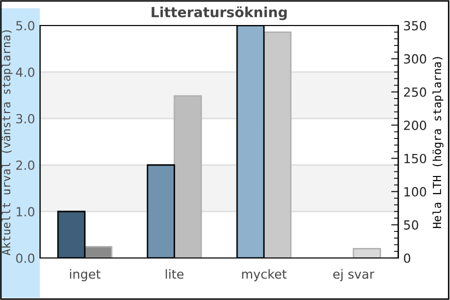 This screenshot has height=300, width=450. I want to click on y2-tick-label: 50, so click(411, 225).